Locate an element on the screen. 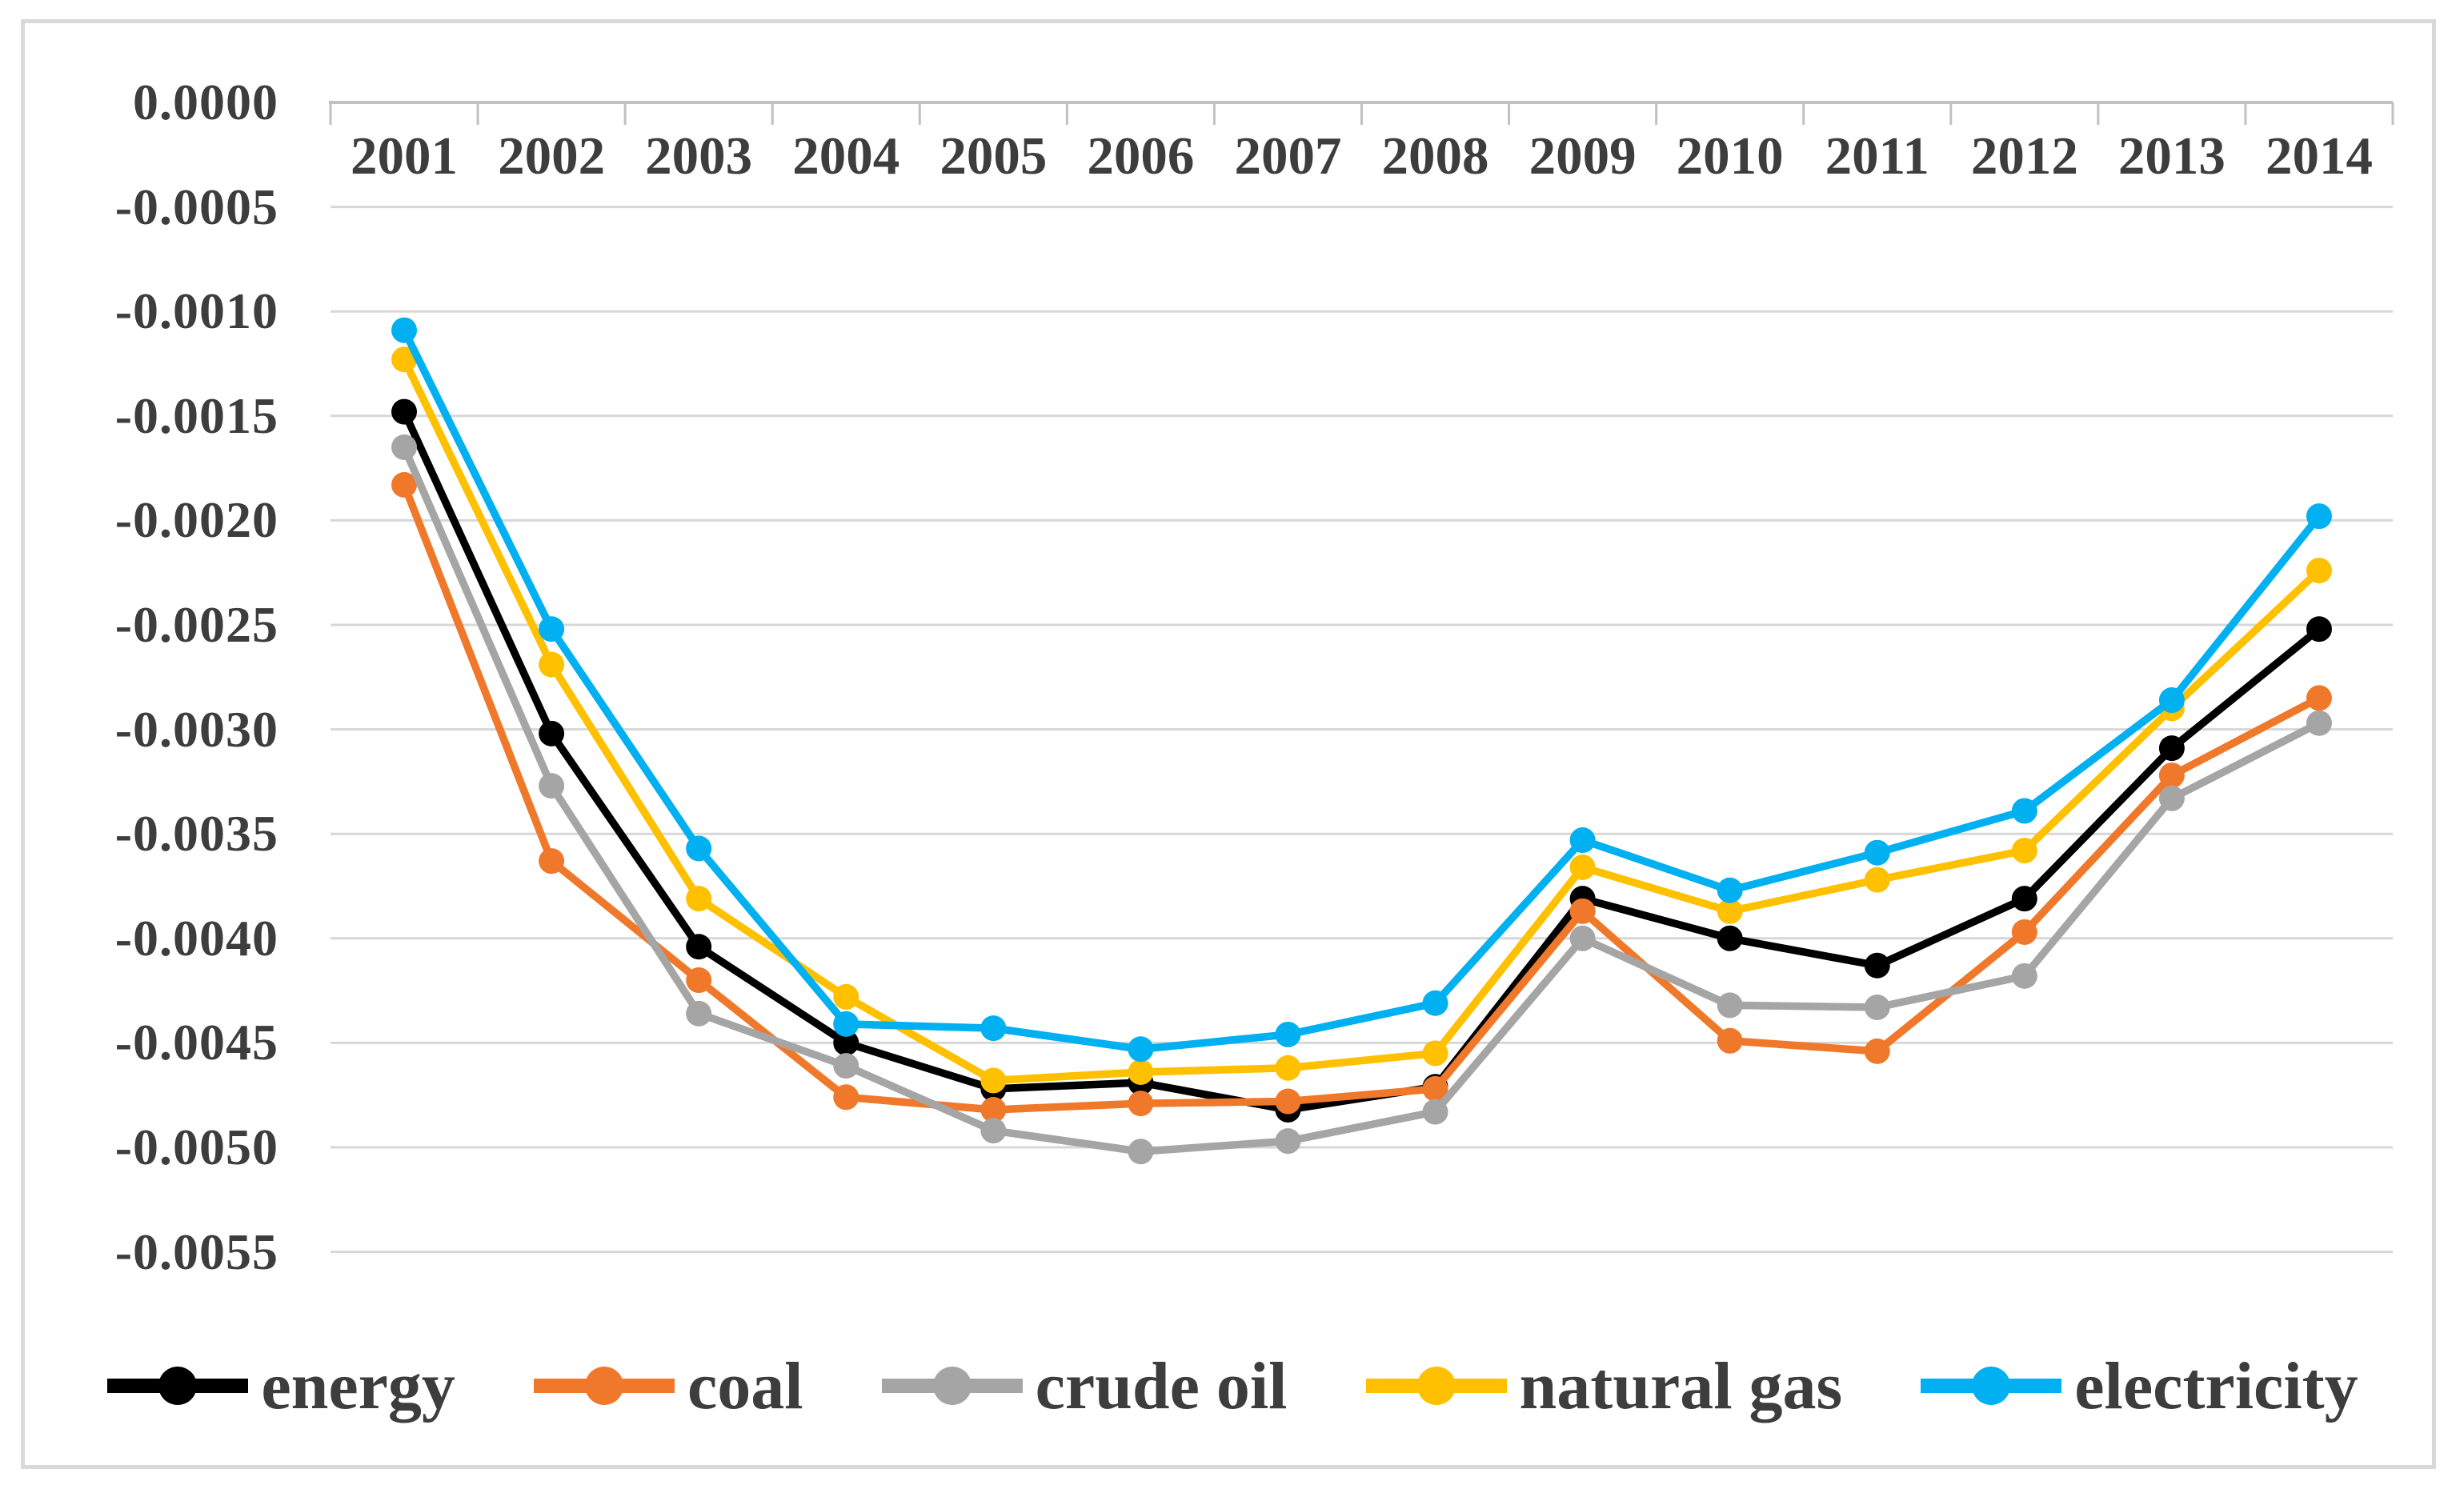 This screenshot has width=2464, height=1493. data-point-energy-2003 is located at coordinates (699, 947).